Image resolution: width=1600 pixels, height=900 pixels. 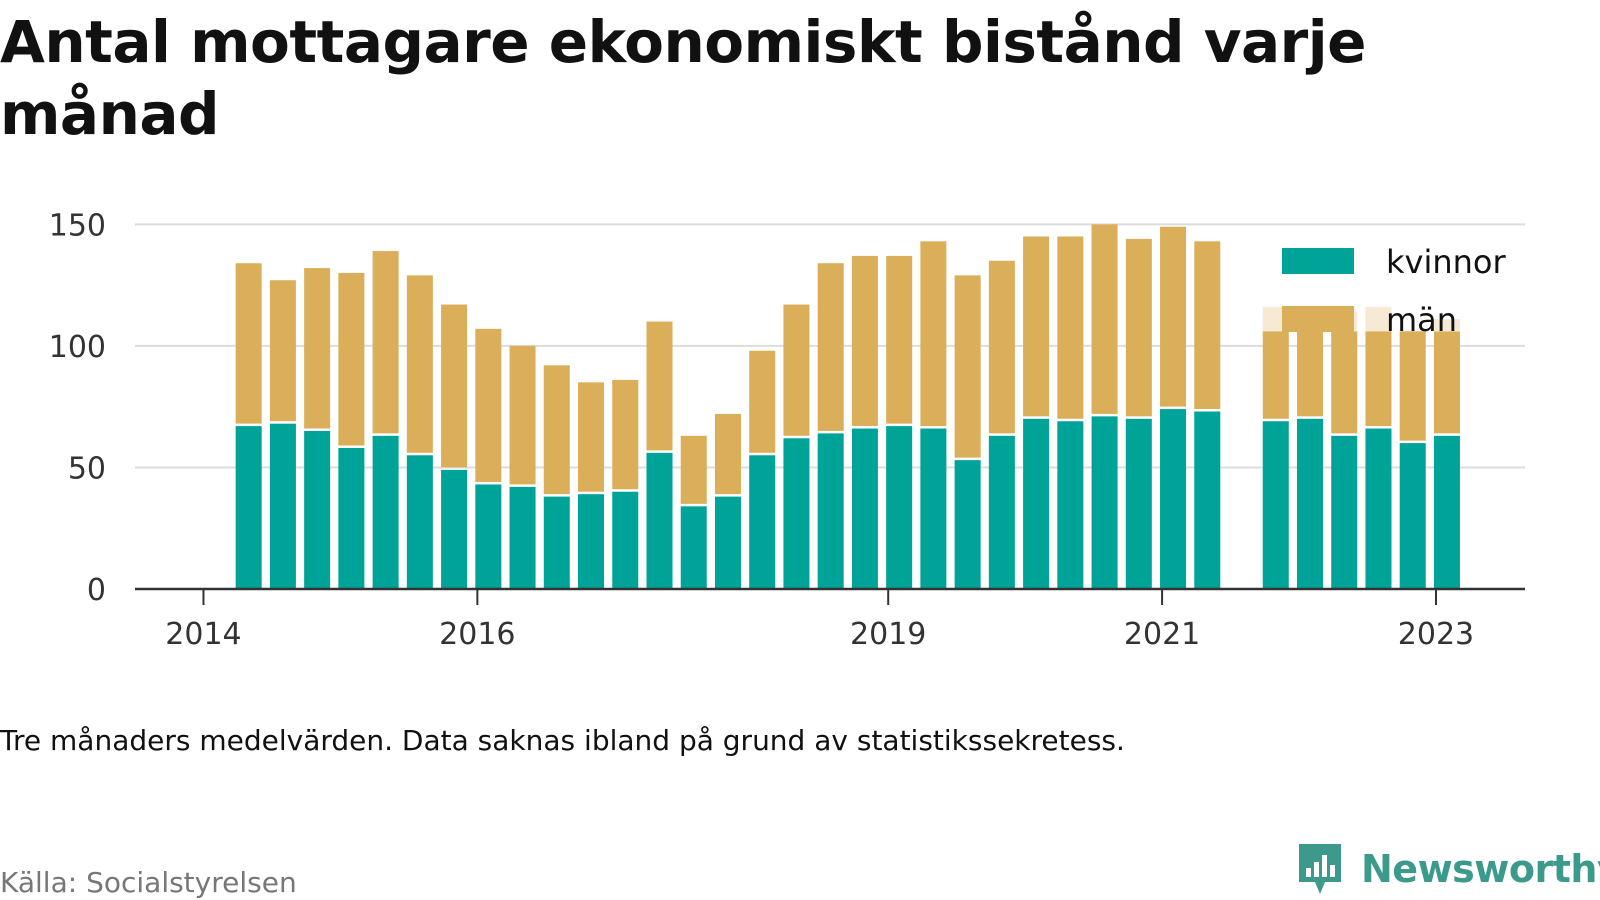 What do you see at coordinates (1320, 869) in the screenshot?
I see `newsworthy-logo-icon` at bounding box center [1320, 869].